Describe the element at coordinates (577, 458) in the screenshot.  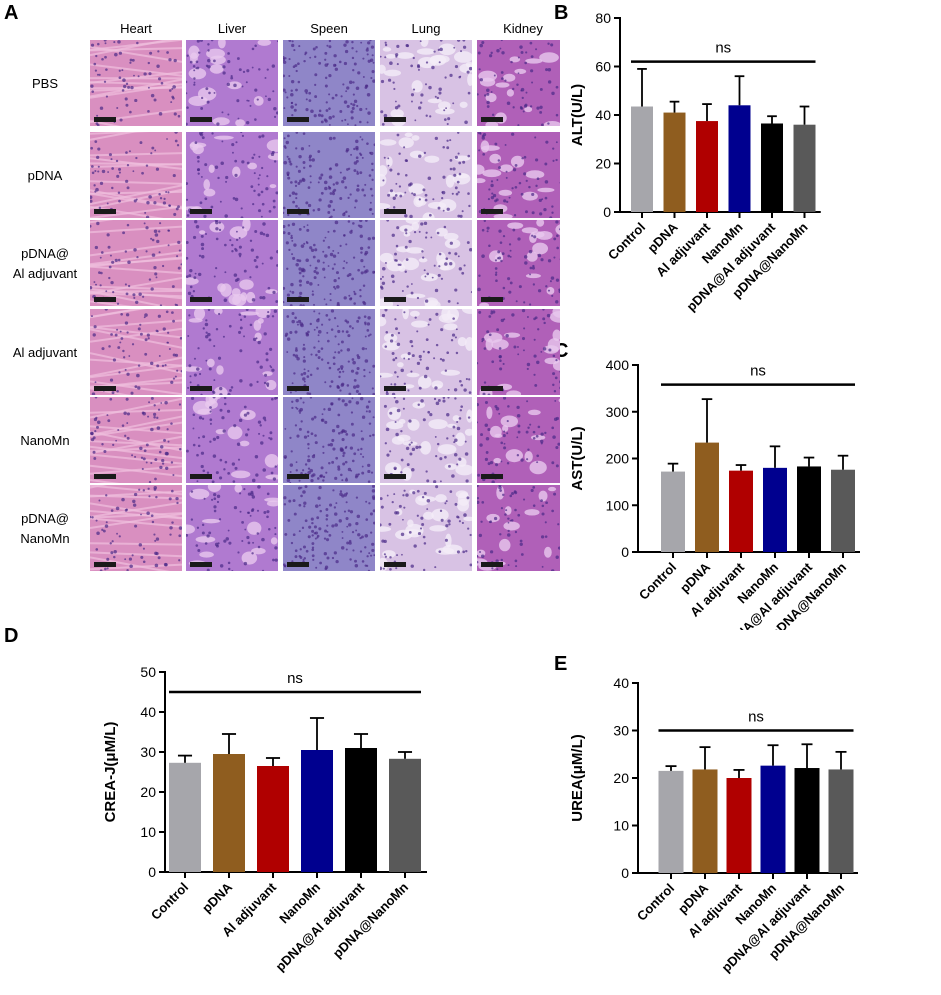
I see `y-axis-label: AST(U/L)` at that location.